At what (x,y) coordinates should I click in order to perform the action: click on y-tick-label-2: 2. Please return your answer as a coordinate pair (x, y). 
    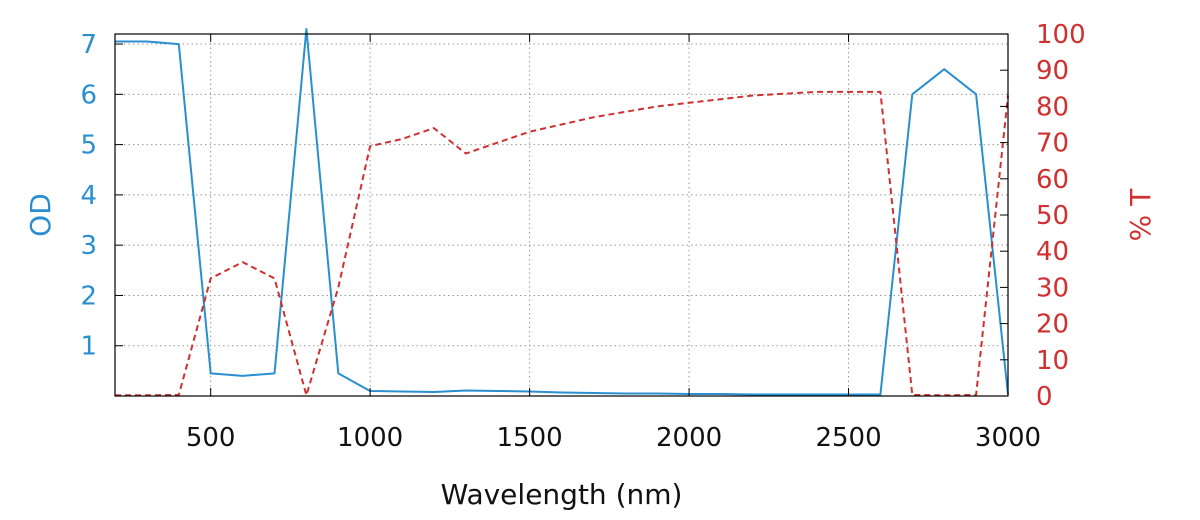
    Looking at the image, I should click on (88, 296).